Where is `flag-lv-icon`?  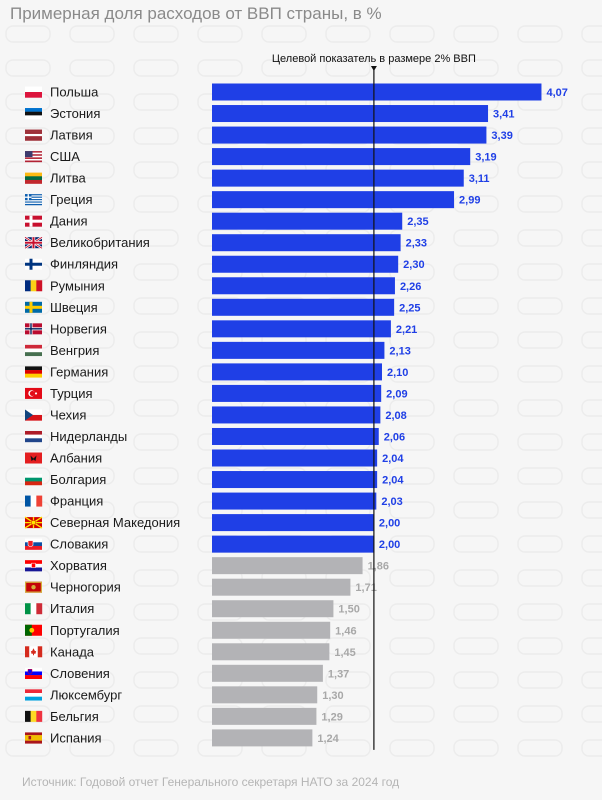 flag-lv-icon is located at coordinates (33, 135).